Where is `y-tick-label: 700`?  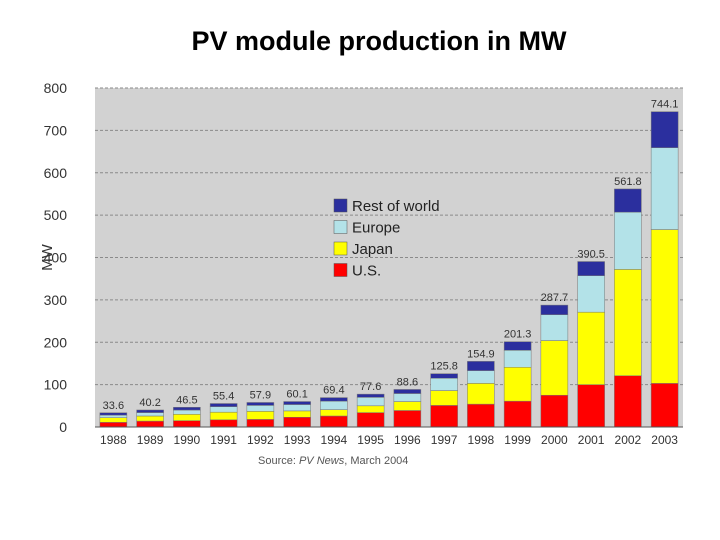 y-tick-label: 700 is located at coordinates (56, 130).